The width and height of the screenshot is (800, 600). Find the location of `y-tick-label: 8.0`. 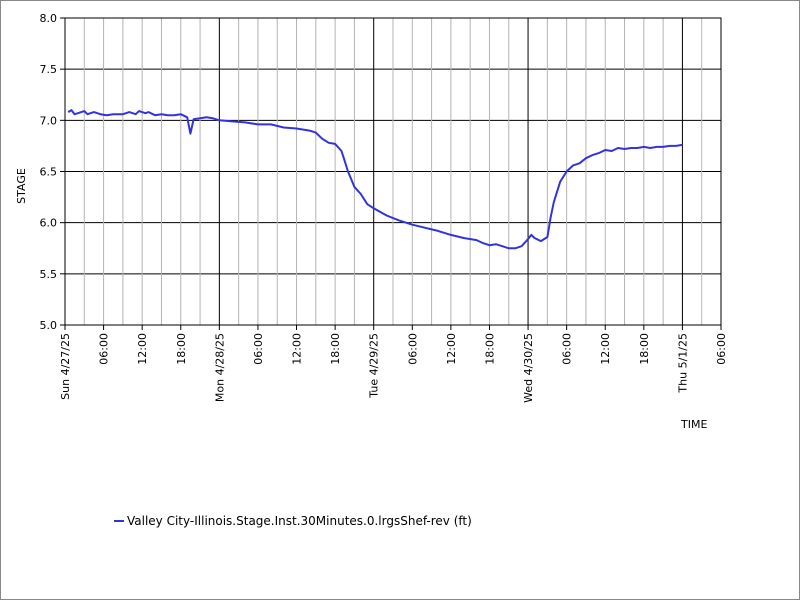

y-tick-label: 8.0 is located at coordinates (49, 18).